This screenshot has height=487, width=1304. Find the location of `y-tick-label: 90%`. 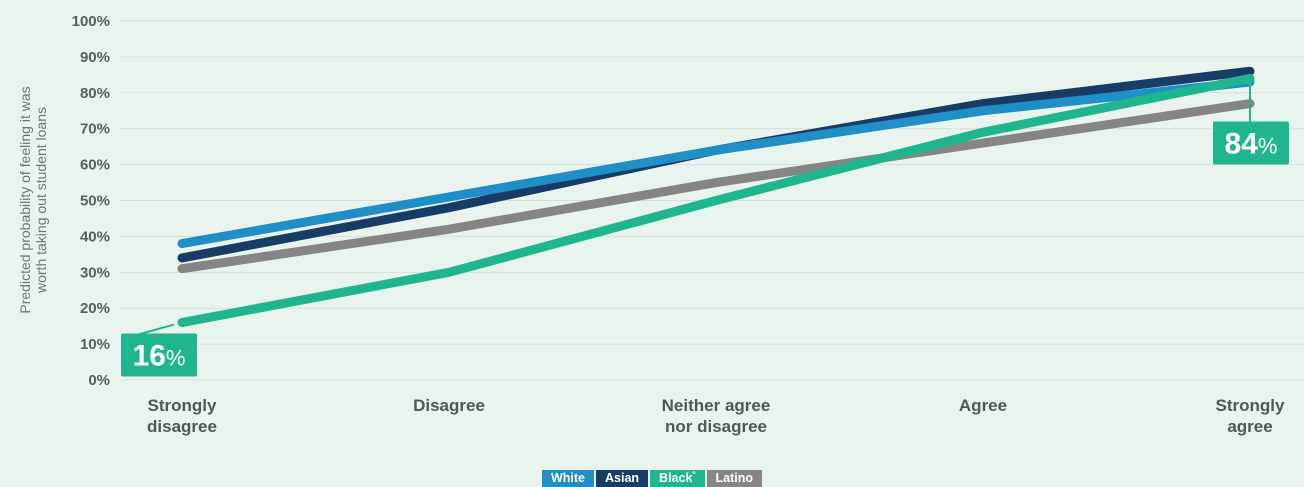

y-tick-label: 90% is located at coordinates (95, 57).